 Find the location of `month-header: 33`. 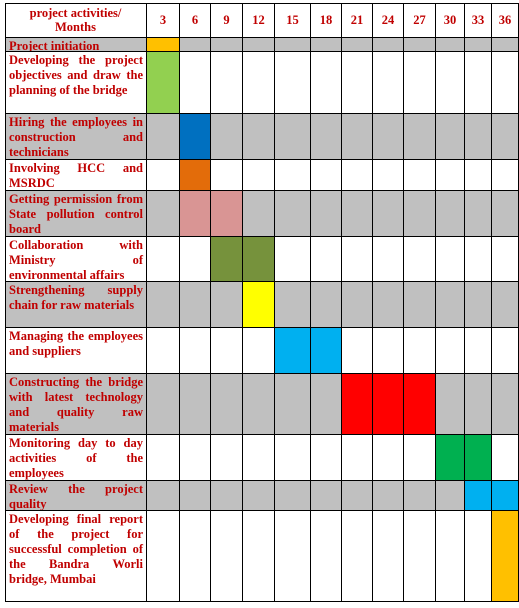

month-header: 33 is located at coordinates (478, 20).